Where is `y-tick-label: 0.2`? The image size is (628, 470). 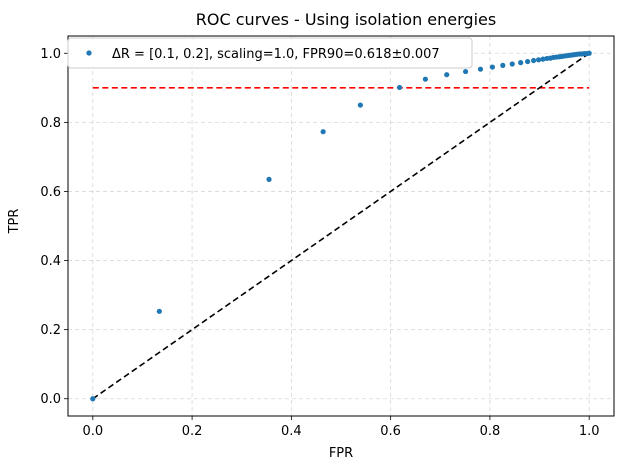 y-tick-label: 0.2 is located at coordinates (50, 330).